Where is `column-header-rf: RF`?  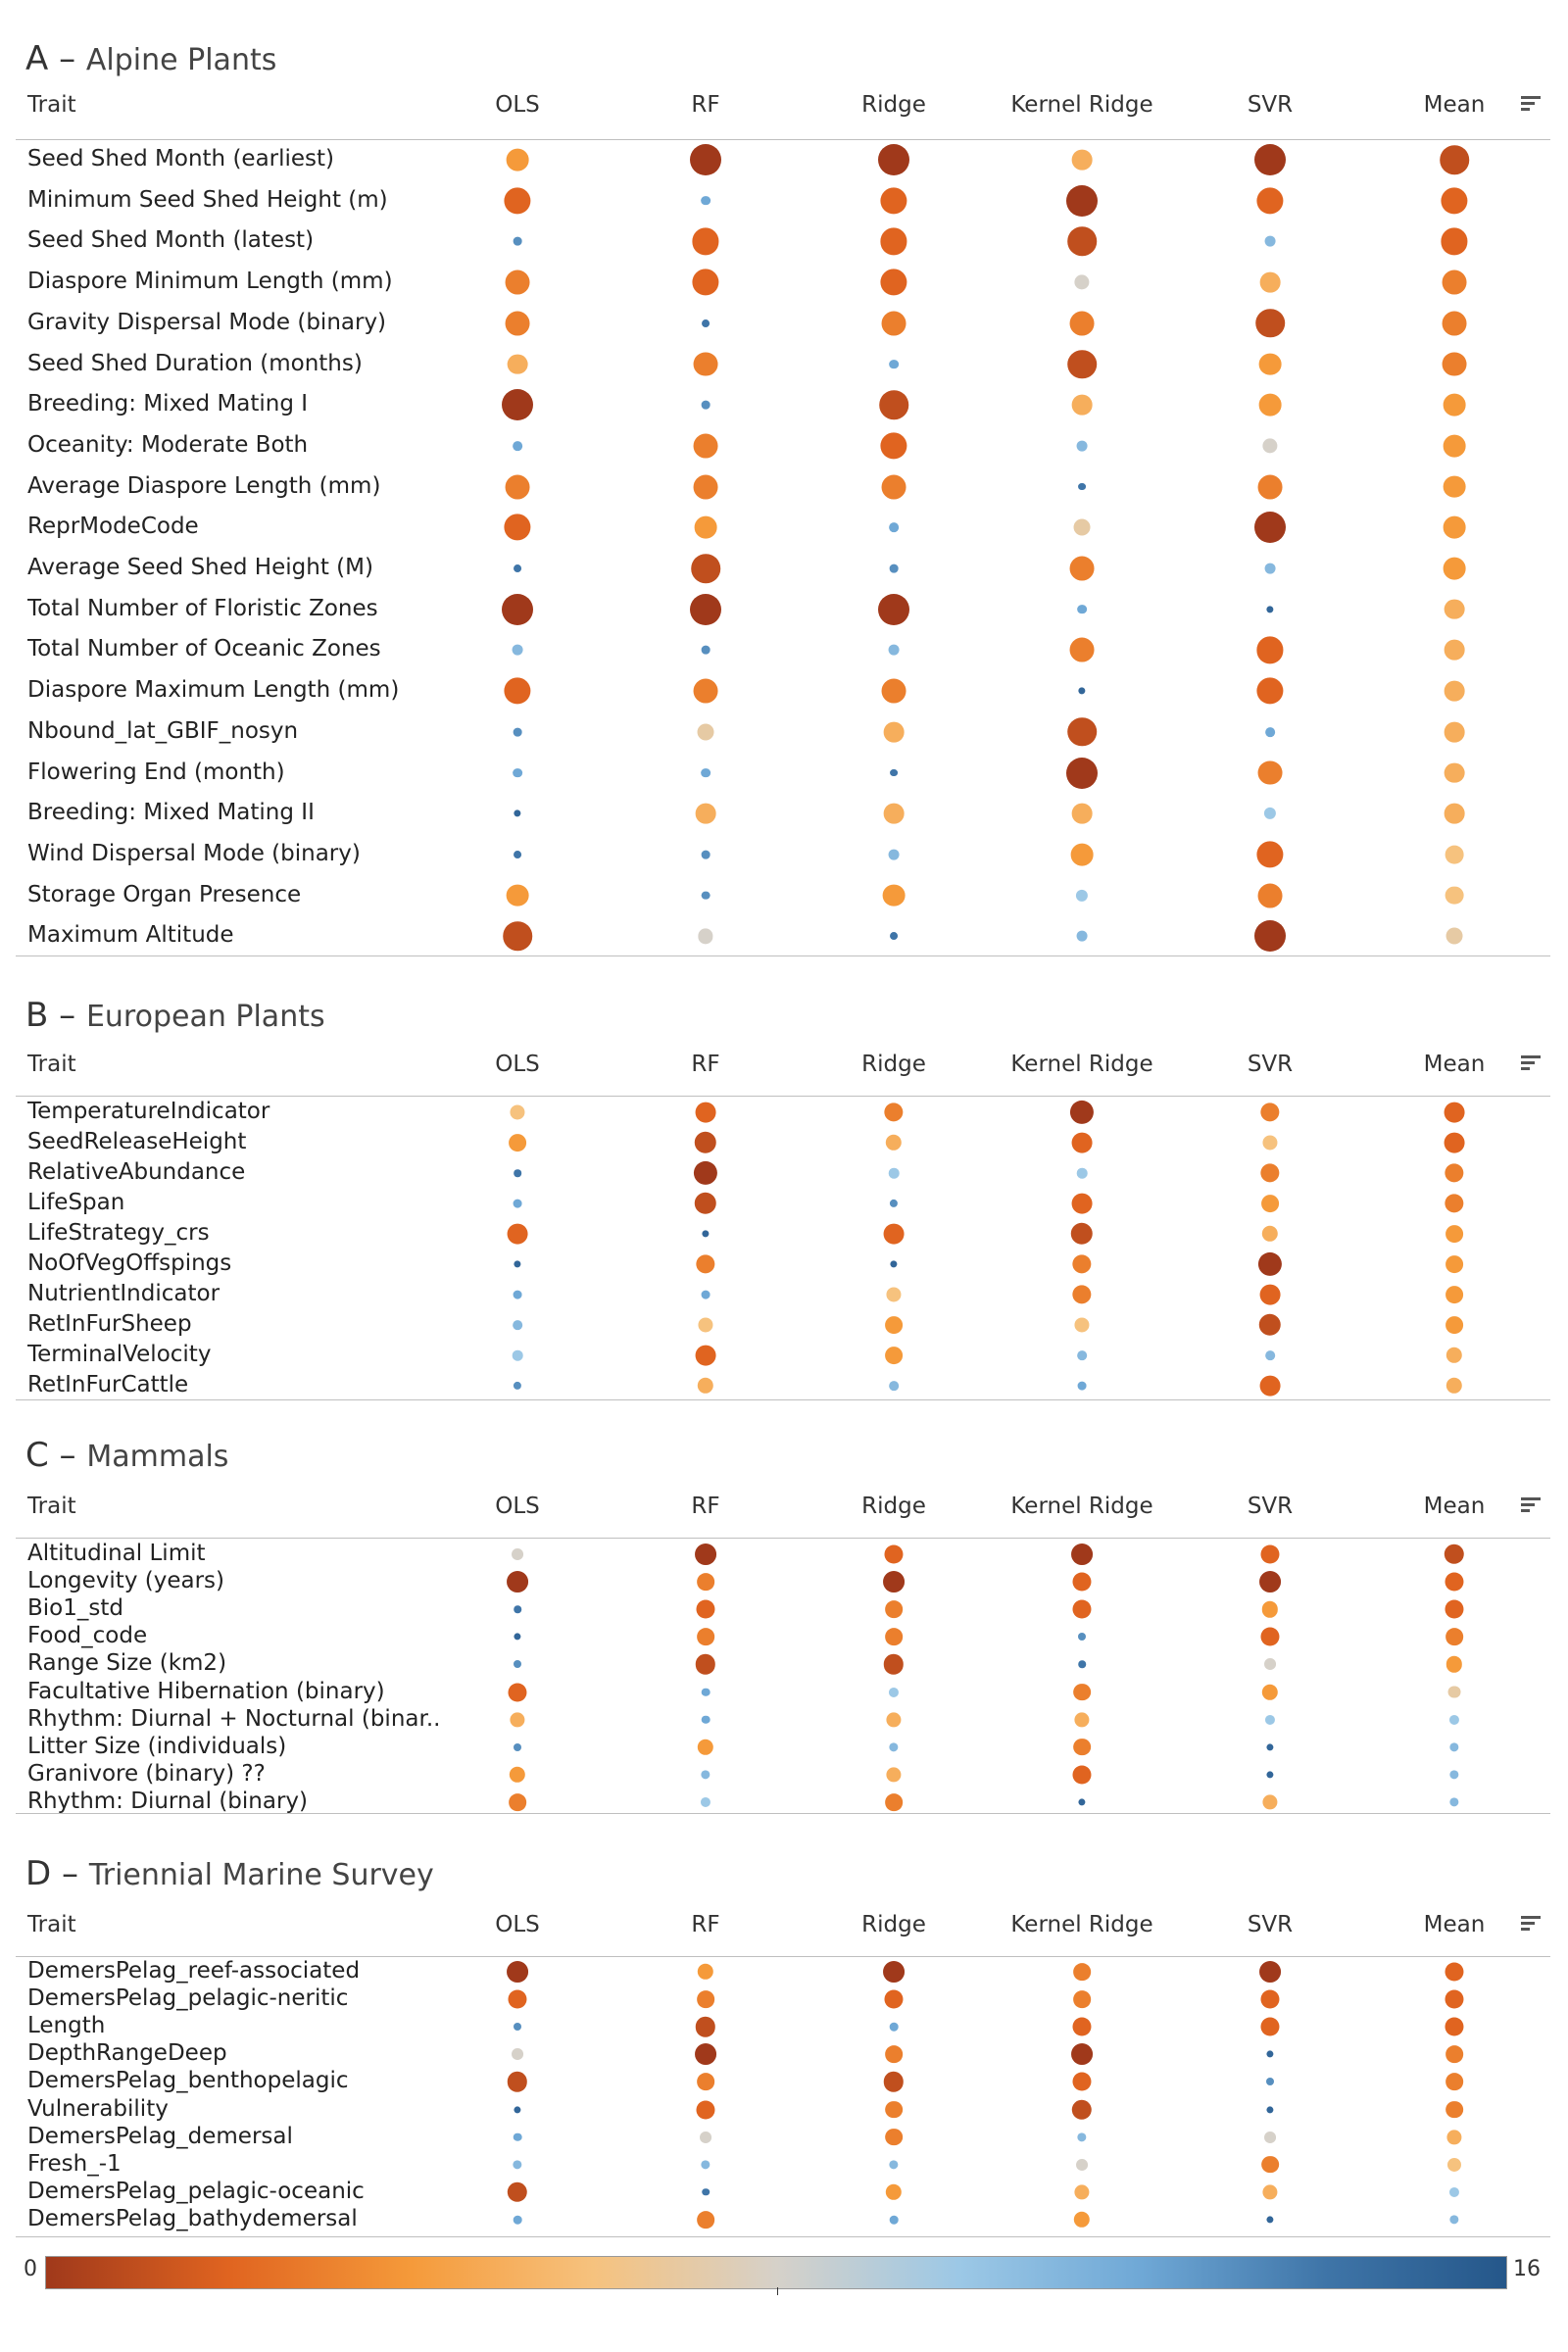 column-header-rf: RF is located at coordinates (705, 1924).